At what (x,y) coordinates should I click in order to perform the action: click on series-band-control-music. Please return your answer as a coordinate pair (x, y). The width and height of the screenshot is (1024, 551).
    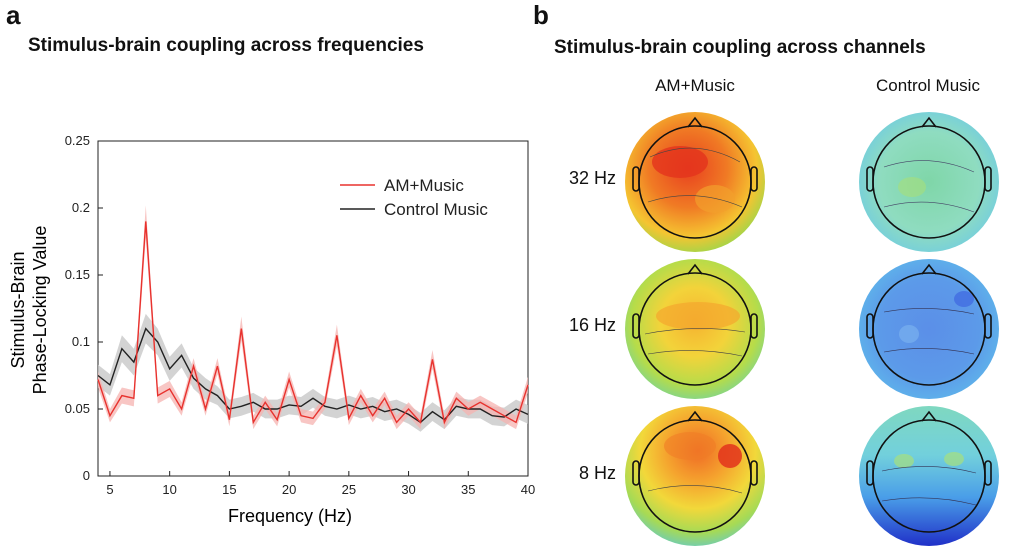
    Looking at the image, I should click on (313, 372).